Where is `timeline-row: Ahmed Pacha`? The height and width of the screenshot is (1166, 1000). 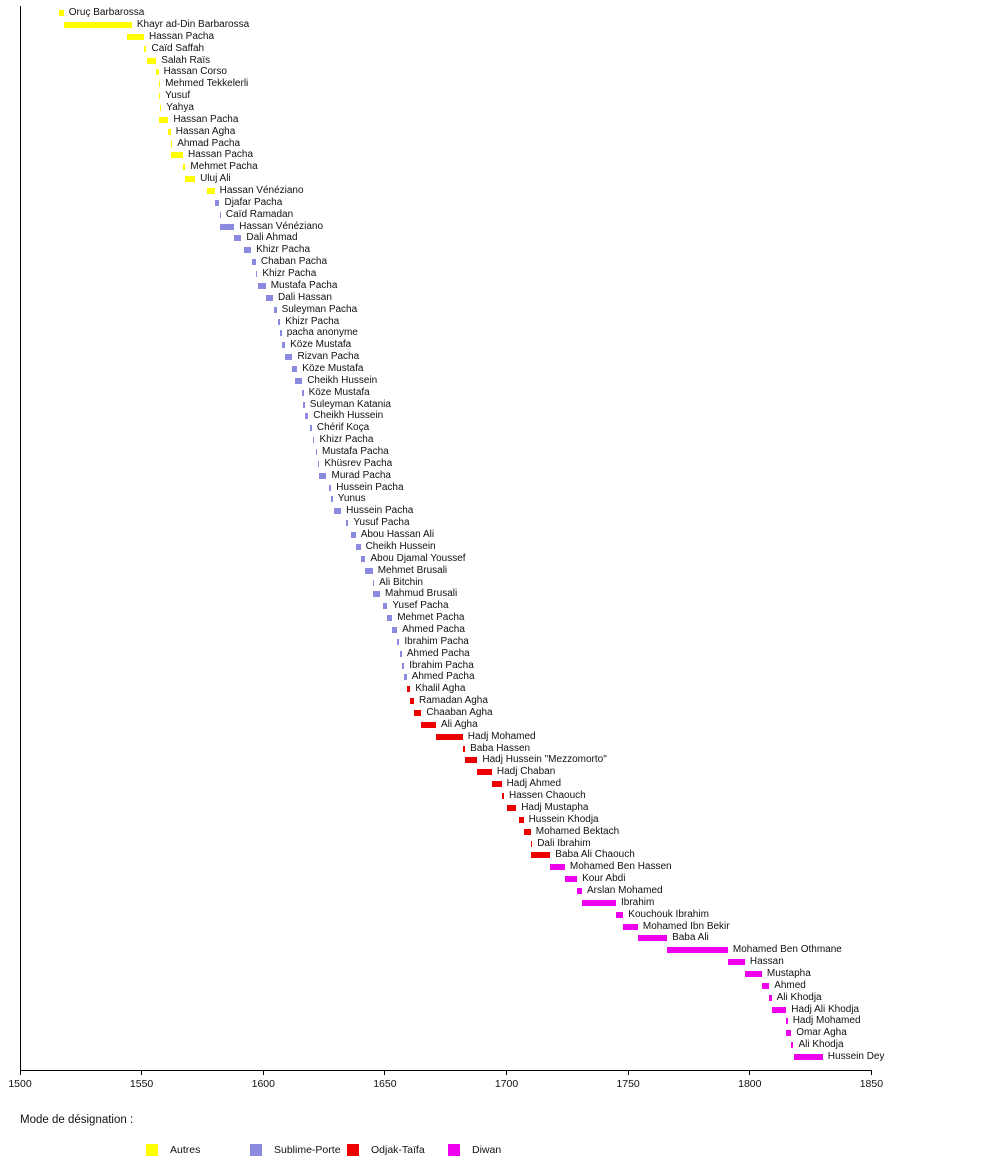 timeline-row: Ahmed Pacha is located at coordinates (428, 629).